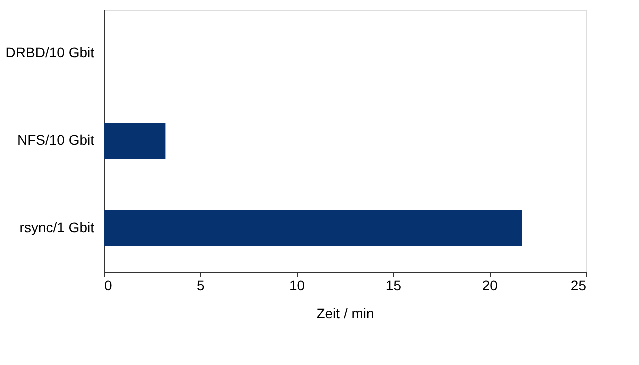 Image resolution: width=639 pixels, height=365 pixels. I want to click on x-tick-label: 5, so click(201, 286).